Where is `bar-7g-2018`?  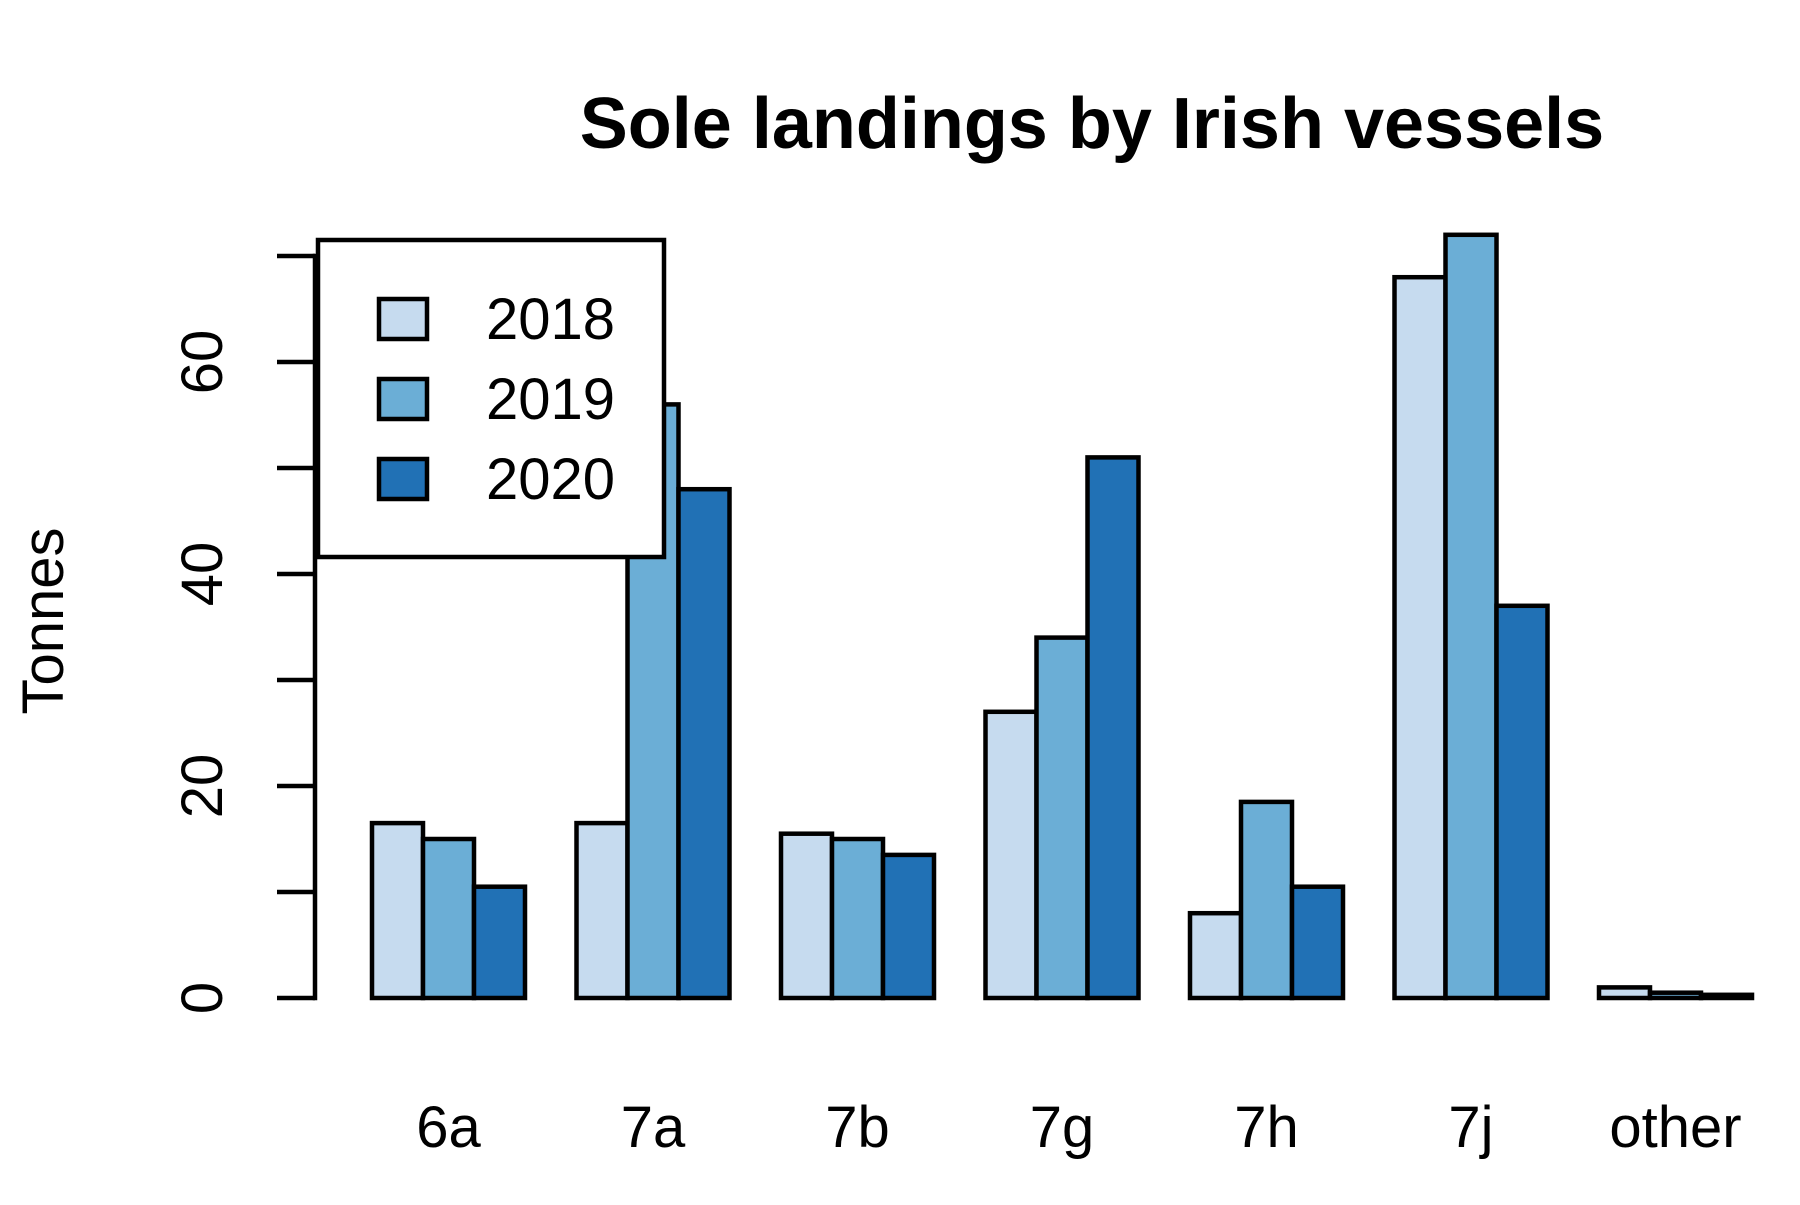
bar-7g-2018 is located at coordinates (1011, 855).